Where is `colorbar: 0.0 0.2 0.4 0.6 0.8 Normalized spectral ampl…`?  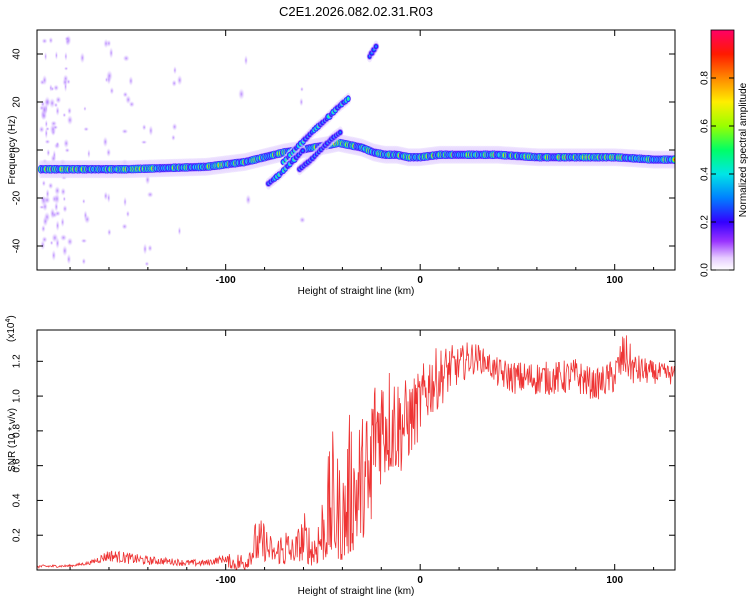
colorbar: 0.0 0.2 0.4 0.6 0.8 Normalized spectral ampl… is located at coordinates (724, 153).